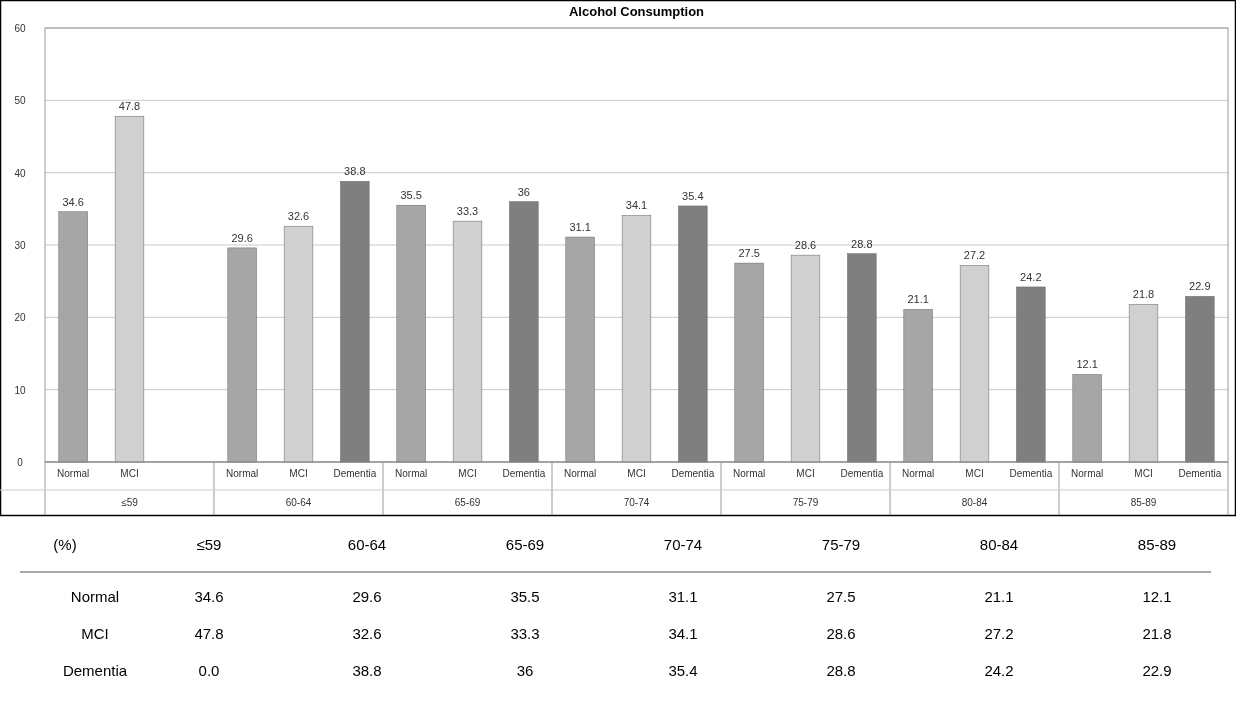 The image size is (1236, 718). I want to click on data-label: 21.1, so click(999, 596).